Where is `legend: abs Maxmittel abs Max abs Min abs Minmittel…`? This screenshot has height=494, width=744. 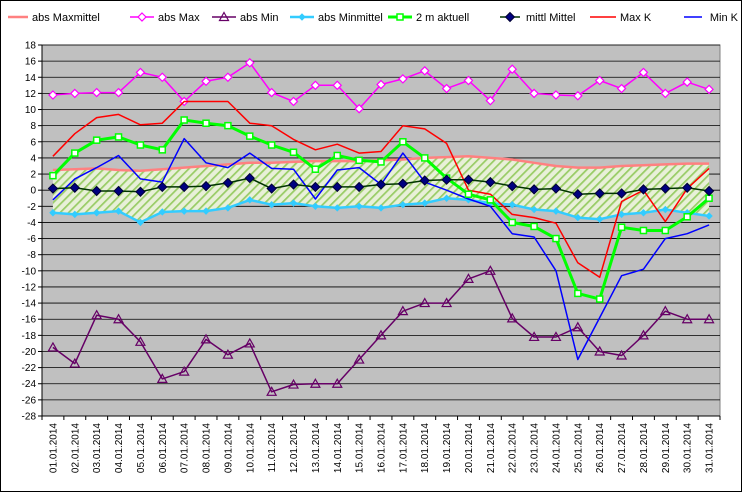
legend: abs Maxmittel abs Max abs Min abs Minmittel… is located at coordinates (373, 17).